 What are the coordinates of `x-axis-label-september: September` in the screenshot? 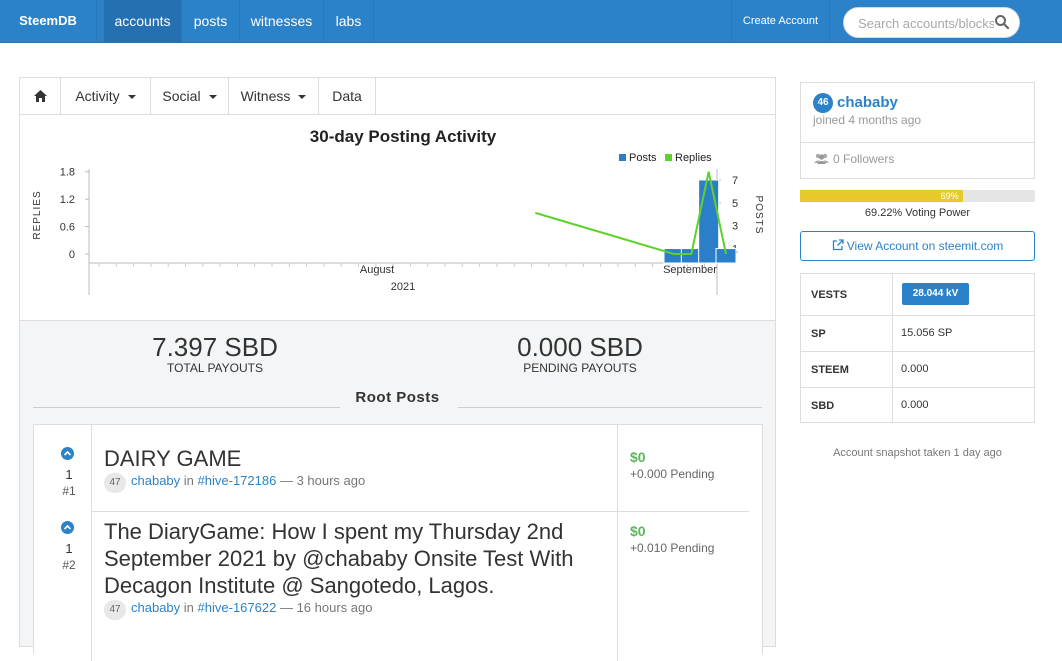 It's located at (690, 270).